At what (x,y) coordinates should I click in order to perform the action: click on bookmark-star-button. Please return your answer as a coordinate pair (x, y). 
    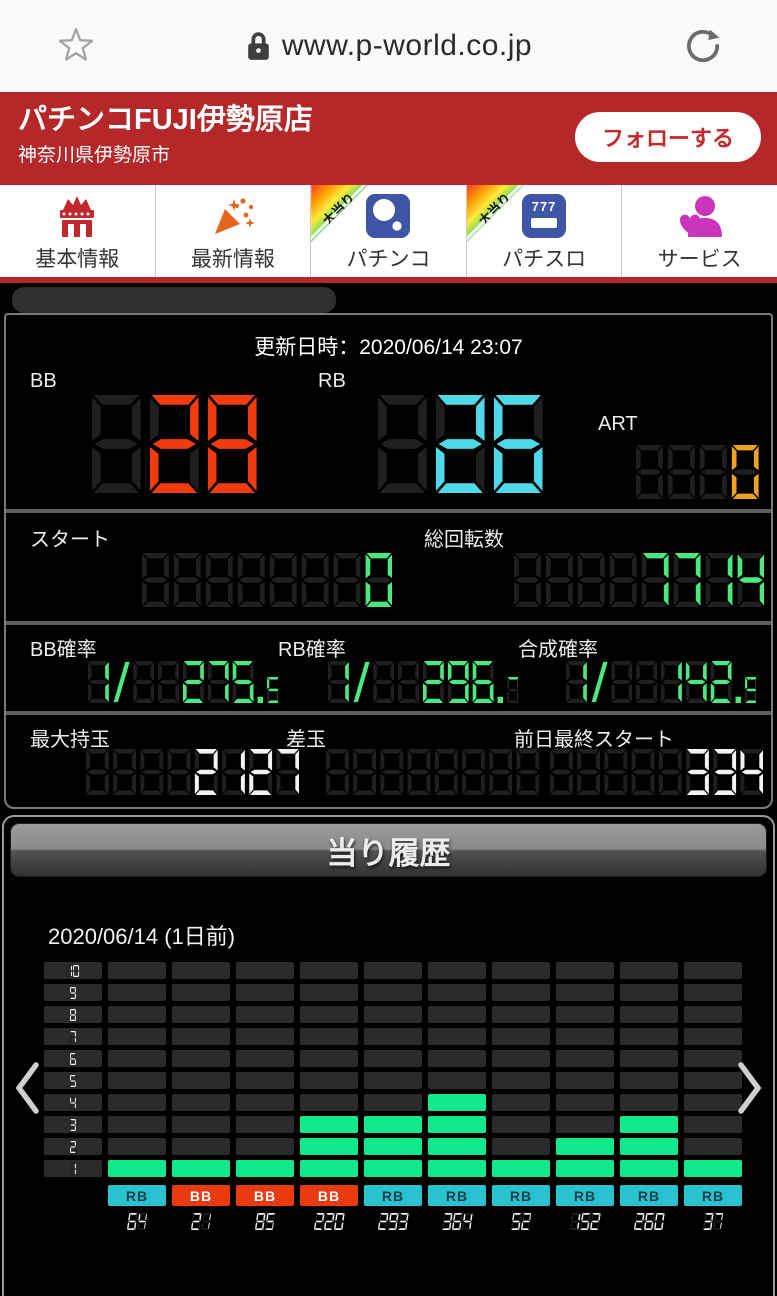
    Looking at the image, I should click on (76, 47).